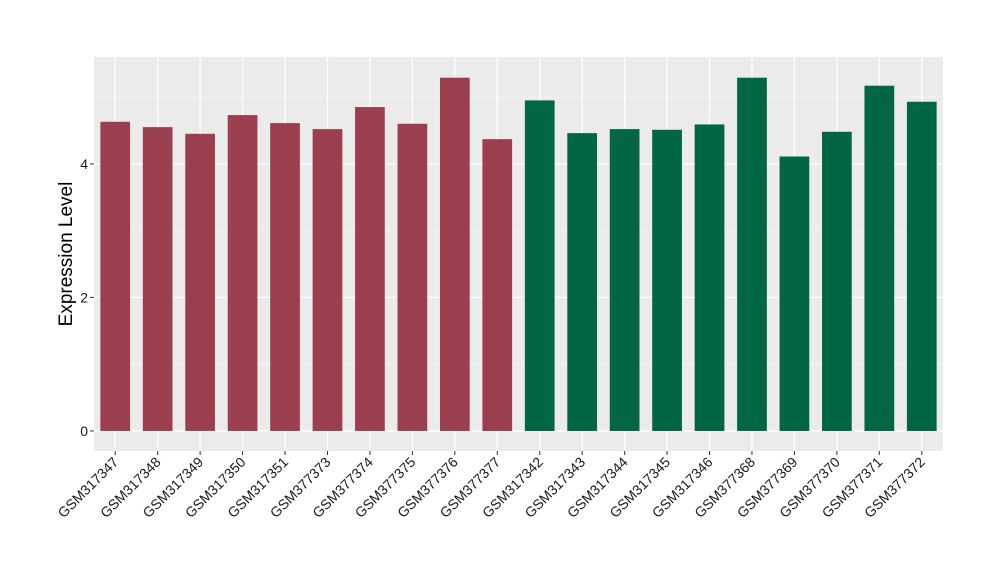  What do you see at coordinates (84, 297) in the screenshot?
I see `y-tick-label: 2` at bounding box center [84, 297].